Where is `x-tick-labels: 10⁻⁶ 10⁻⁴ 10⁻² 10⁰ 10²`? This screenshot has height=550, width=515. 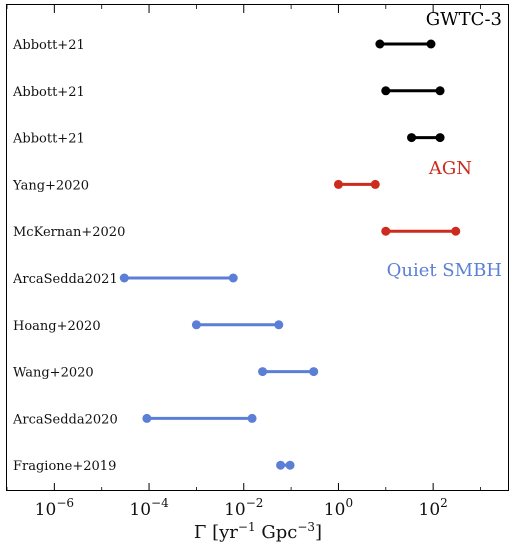
x-tick-labels: 10⁻⁶ 10⁻⁴ 10⁻² 10⁰ 10² is located at coordinates (241, 508).